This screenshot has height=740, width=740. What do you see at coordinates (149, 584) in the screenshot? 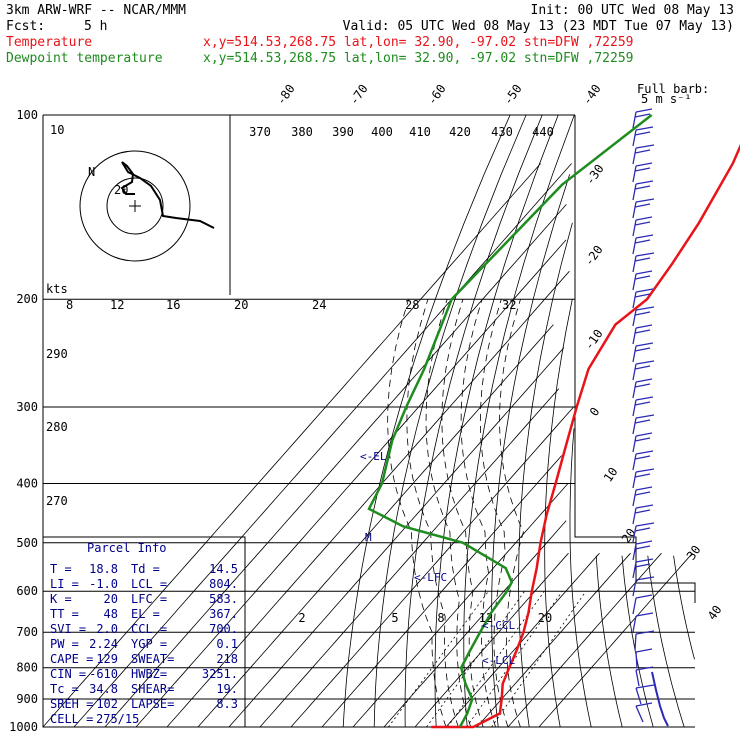
I see `parcel-param-label: LCL =` at bounding box center [149, 584].